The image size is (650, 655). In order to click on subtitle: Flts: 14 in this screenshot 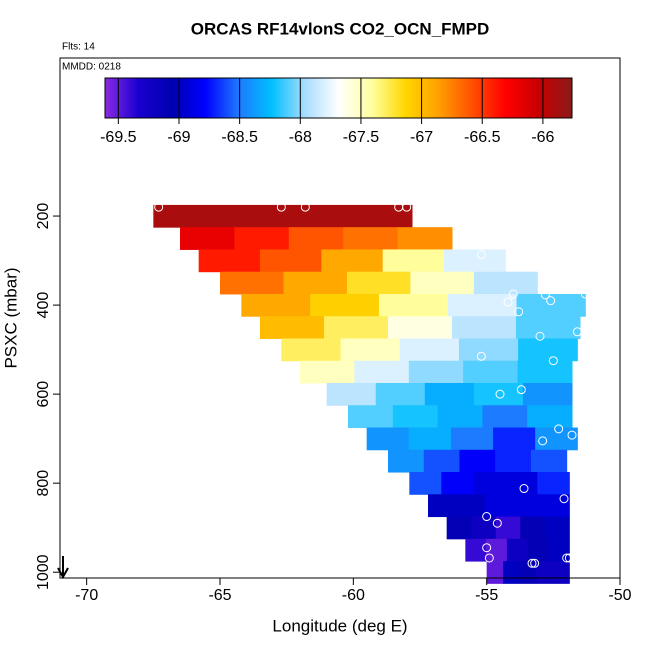, I will do `click(78, 47)`.